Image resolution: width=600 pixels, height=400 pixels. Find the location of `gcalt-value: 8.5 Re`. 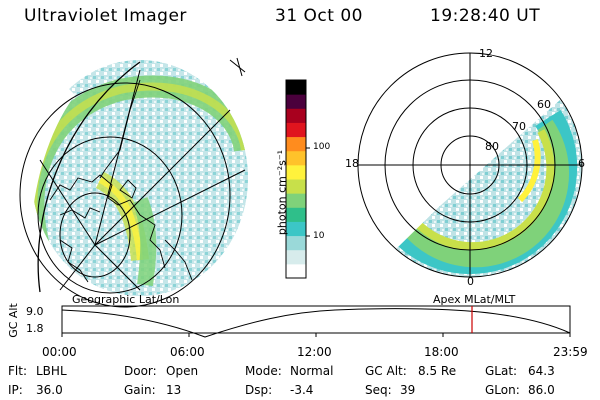

gcalt-value: 8.5 Re is located at coordinates (437, 371).